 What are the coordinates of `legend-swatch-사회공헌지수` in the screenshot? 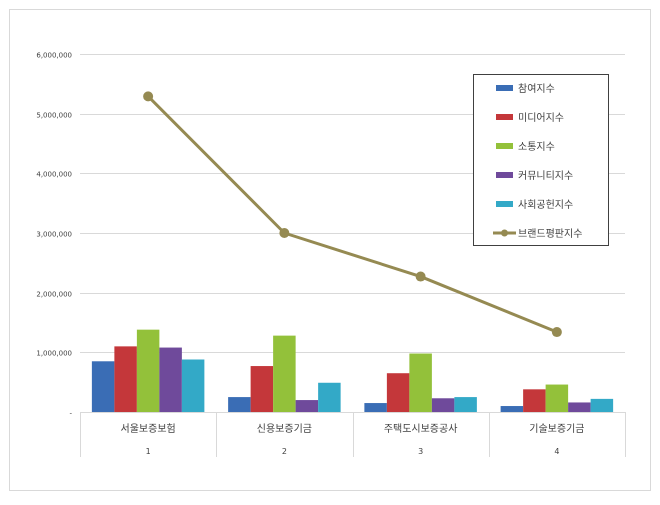 It's located at (504, 204).